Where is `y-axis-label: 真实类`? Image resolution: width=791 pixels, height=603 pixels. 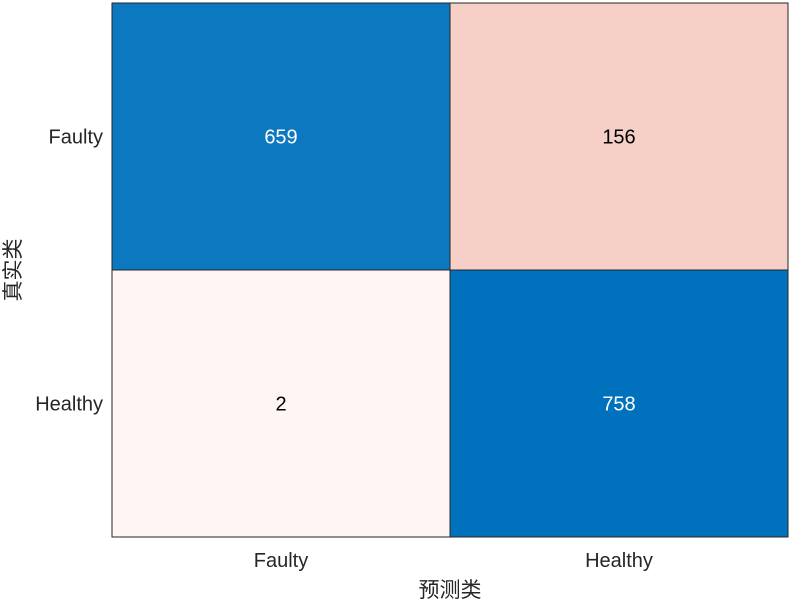 y-axis-label: 真实类 is located at coordinates (13, 270).